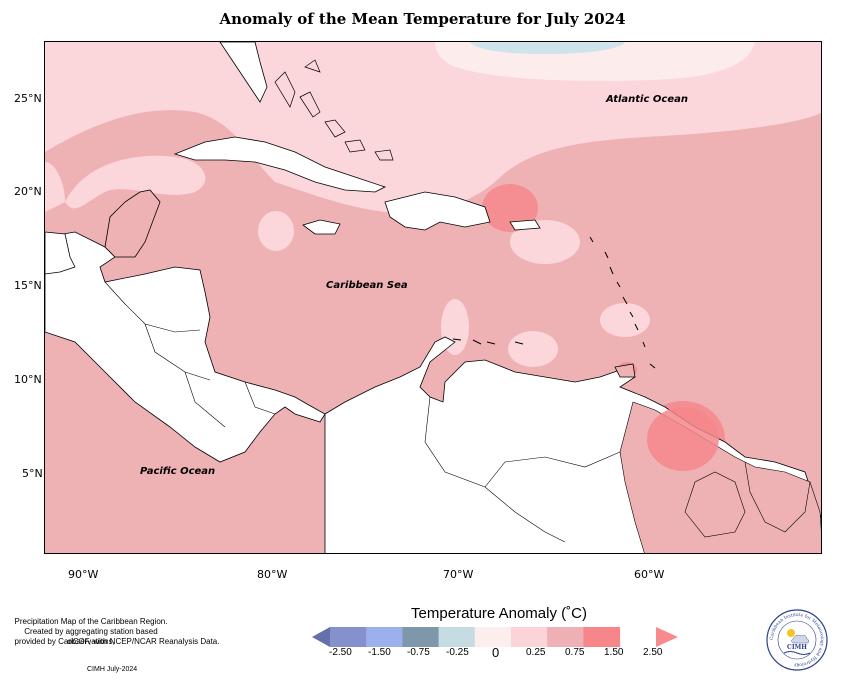  I want to click on anomaly-hotspot-guyana-land, so click(683, 439).